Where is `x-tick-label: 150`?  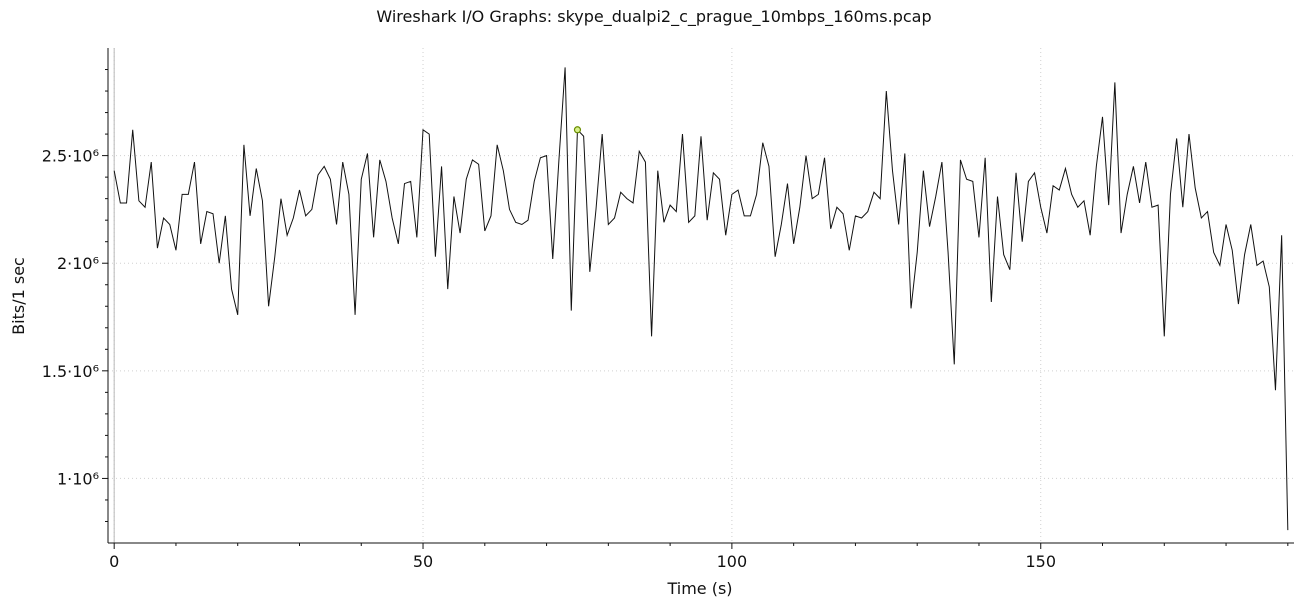 x-tick-label: 150 is located at coordinates (1040, 561).